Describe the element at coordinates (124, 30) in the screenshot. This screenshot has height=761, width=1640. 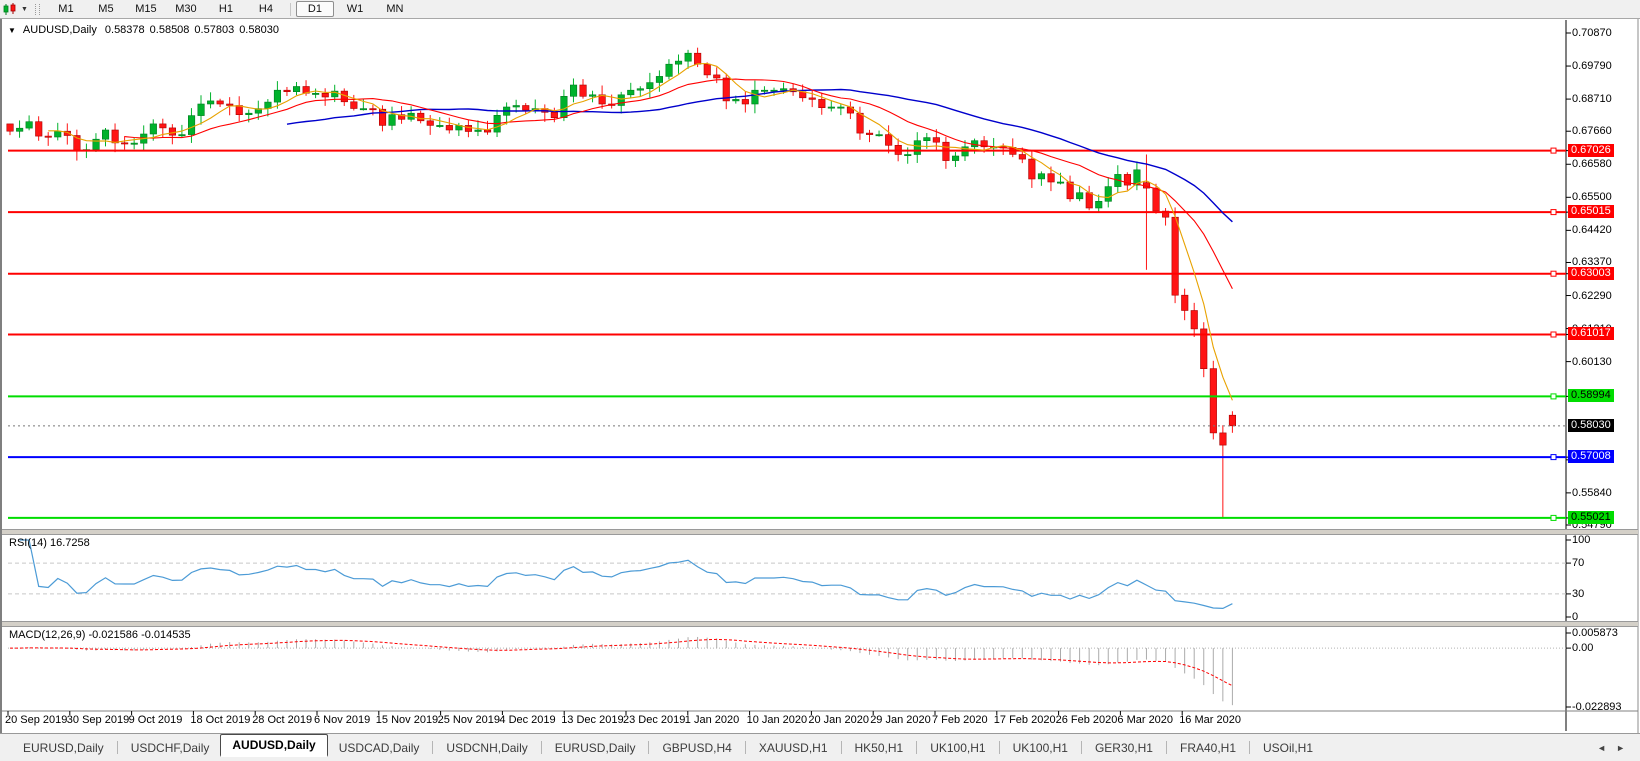
I see `open-value: 0.58378` at that location.